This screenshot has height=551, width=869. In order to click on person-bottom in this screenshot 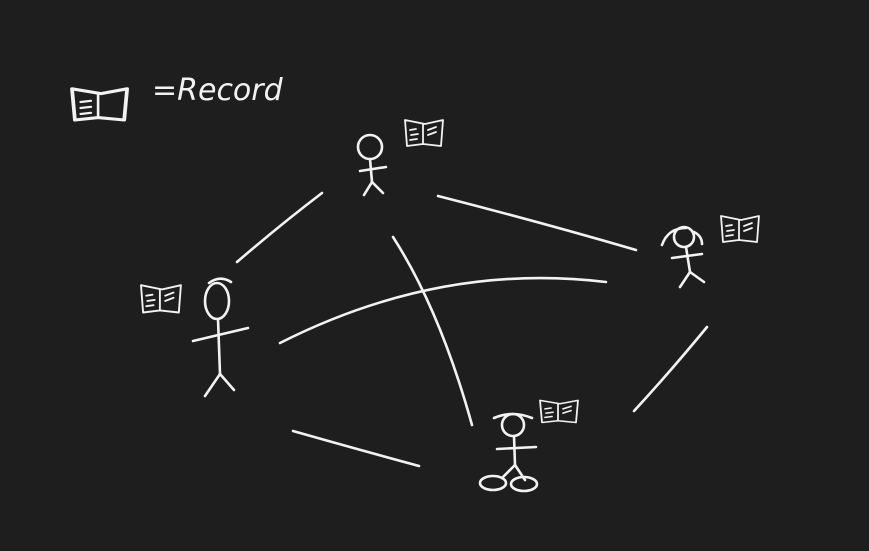, I will do `click(528, 446)`.